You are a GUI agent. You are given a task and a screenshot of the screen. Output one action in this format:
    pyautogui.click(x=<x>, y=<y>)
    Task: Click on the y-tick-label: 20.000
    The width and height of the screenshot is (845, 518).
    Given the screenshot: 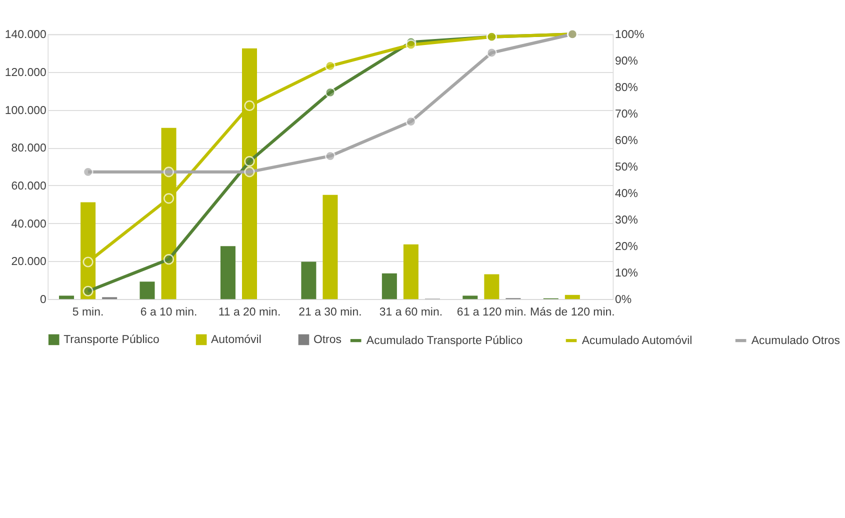 What is the action you would take?
    pyautogui.click(x=28, y=262)
    